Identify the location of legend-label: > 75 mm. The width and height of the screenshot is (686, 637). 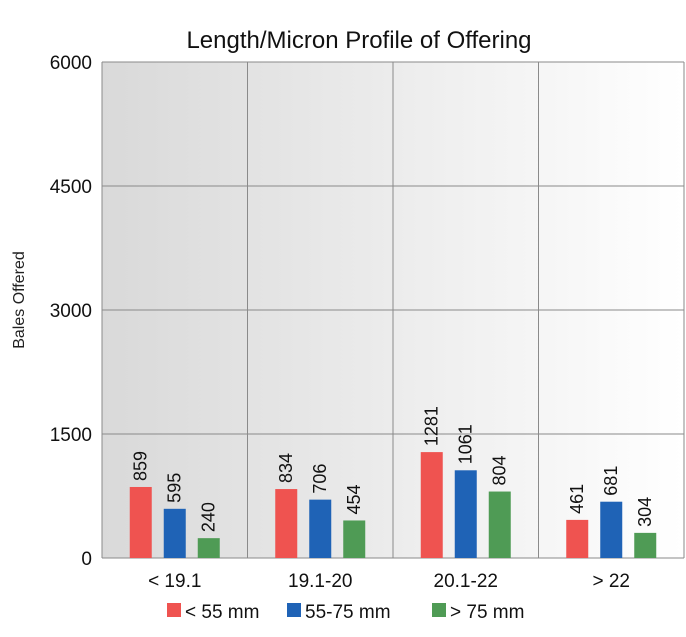
(487, 612).